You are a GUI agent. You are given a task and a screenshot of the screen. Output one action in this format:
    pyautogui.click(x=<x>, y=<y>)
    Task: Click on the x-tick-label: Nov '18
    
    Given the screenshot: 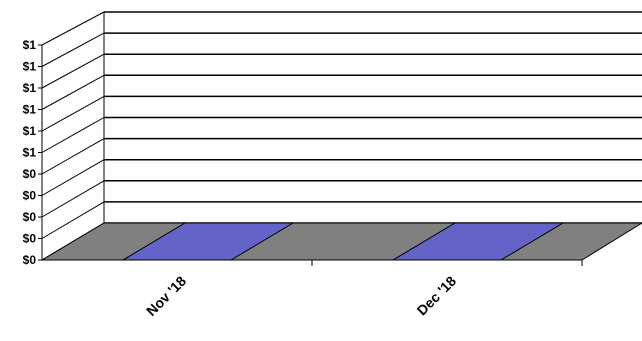 What is the action you would take?
    pyautogui.click(x=166, y=296)
    